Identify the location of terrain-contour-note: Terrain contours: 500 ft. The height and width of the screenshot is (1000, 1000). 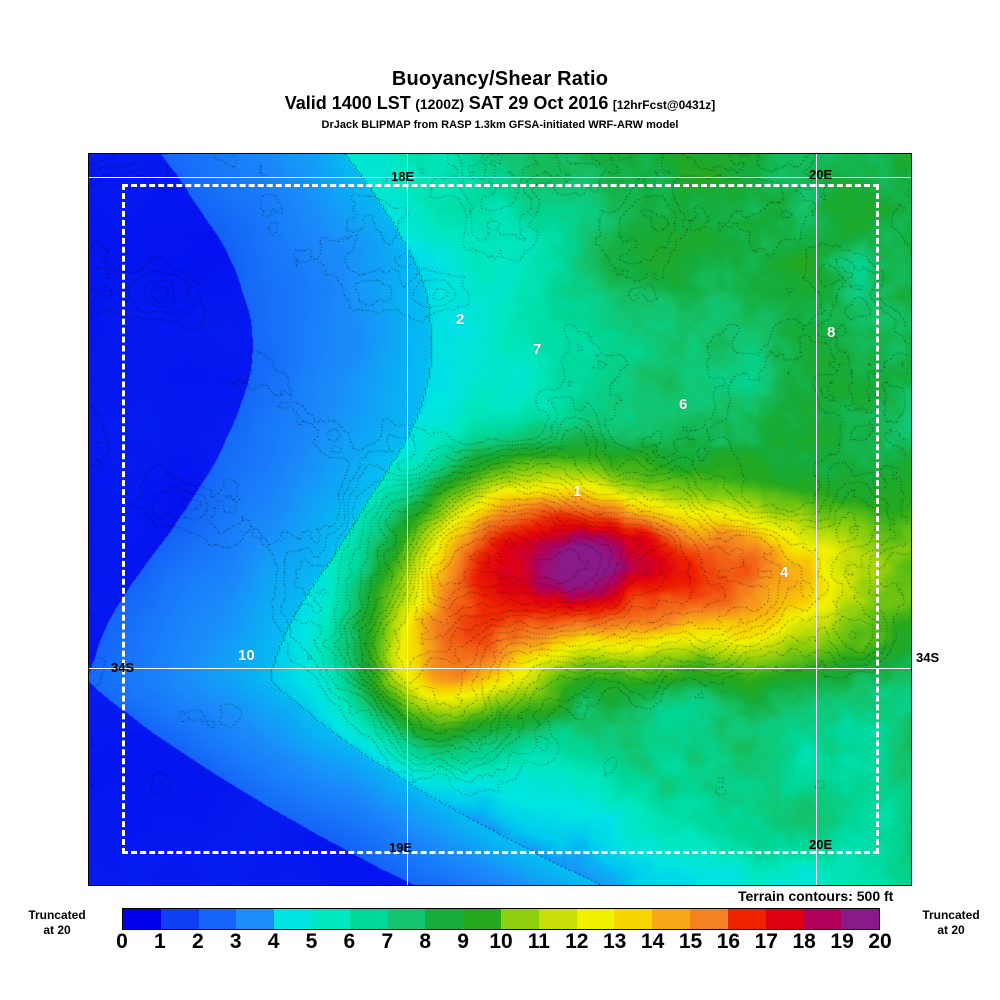
(816, 896).